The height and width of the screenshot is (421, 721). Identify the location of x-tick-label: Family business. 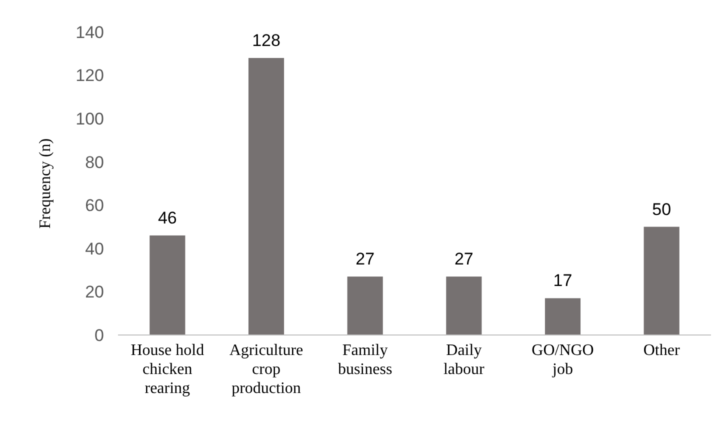
(365, 360).